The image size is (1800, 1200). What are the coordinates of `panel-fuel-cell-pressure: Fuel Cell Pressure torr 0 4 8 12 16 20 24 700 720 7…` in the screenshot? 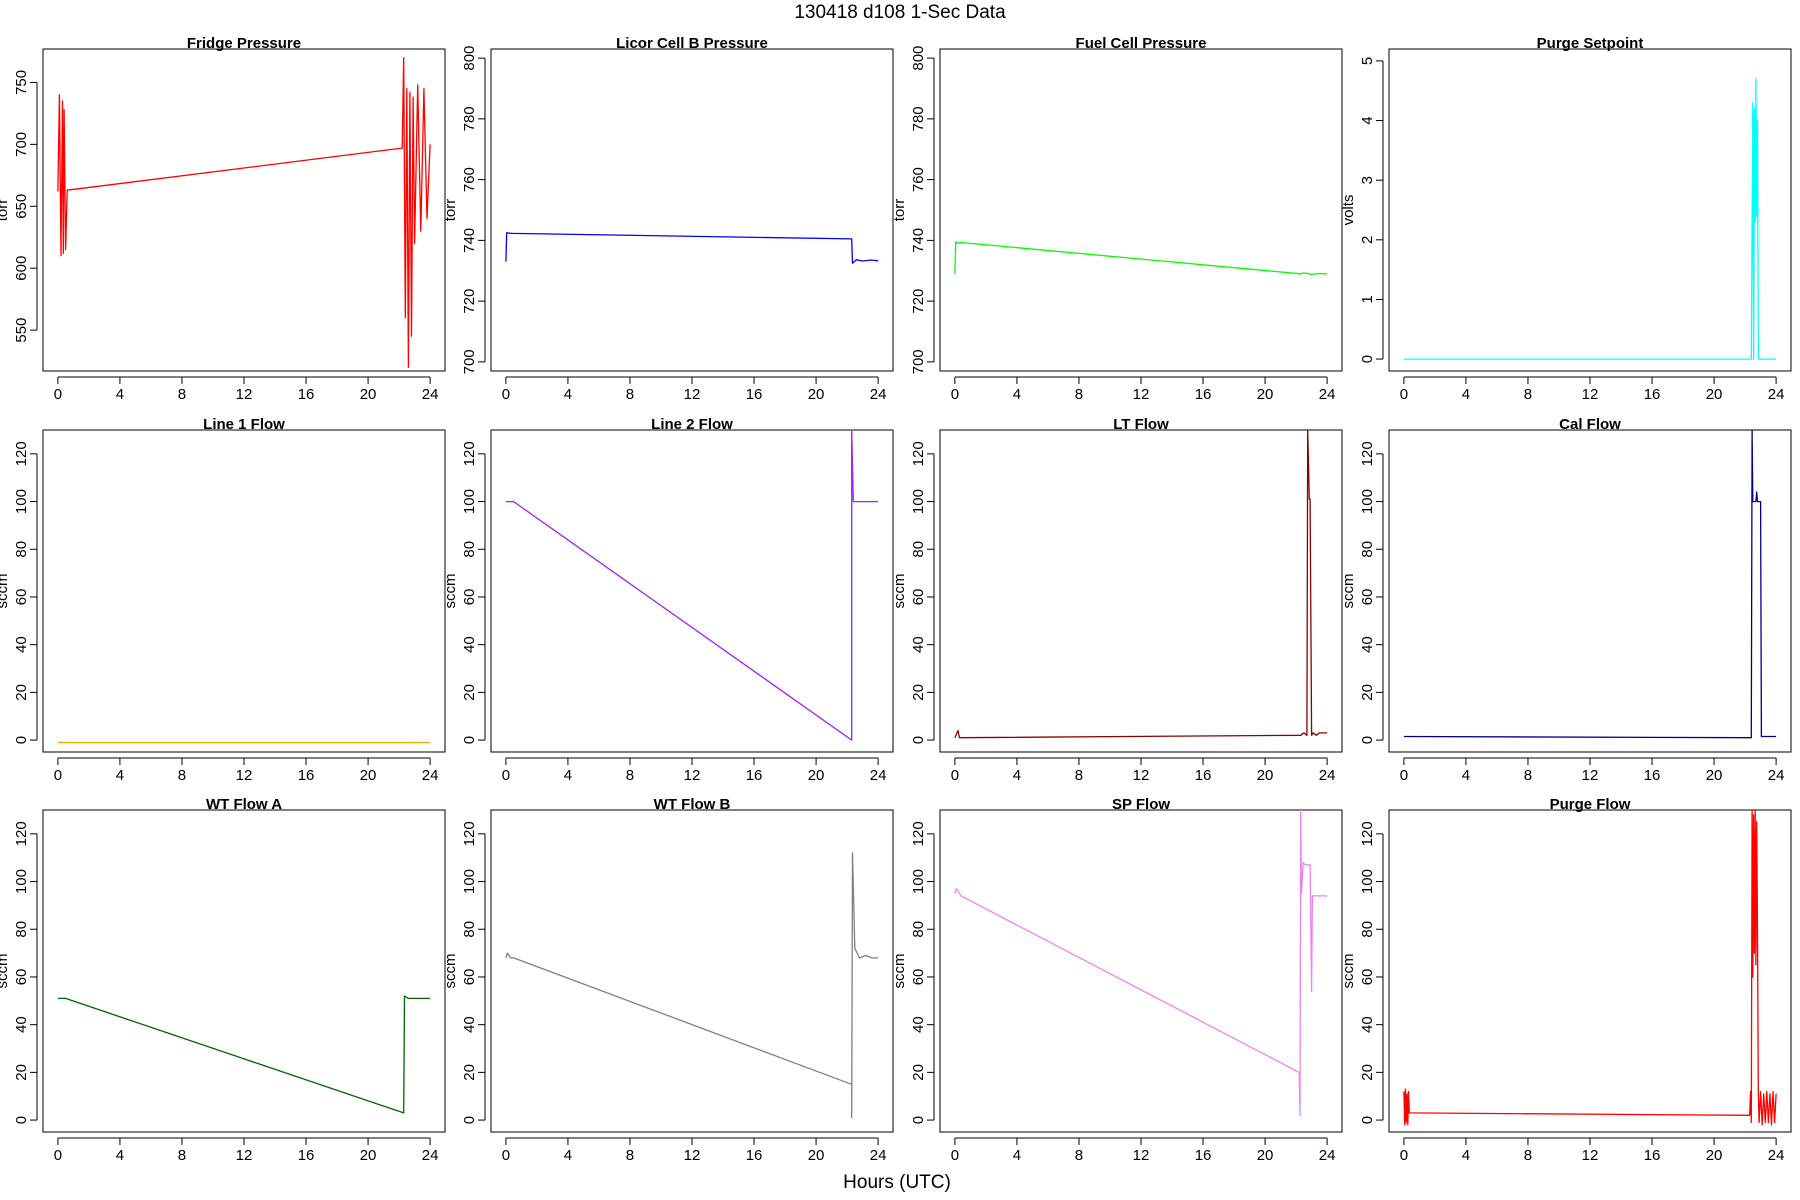 It's located at (1117, 219).